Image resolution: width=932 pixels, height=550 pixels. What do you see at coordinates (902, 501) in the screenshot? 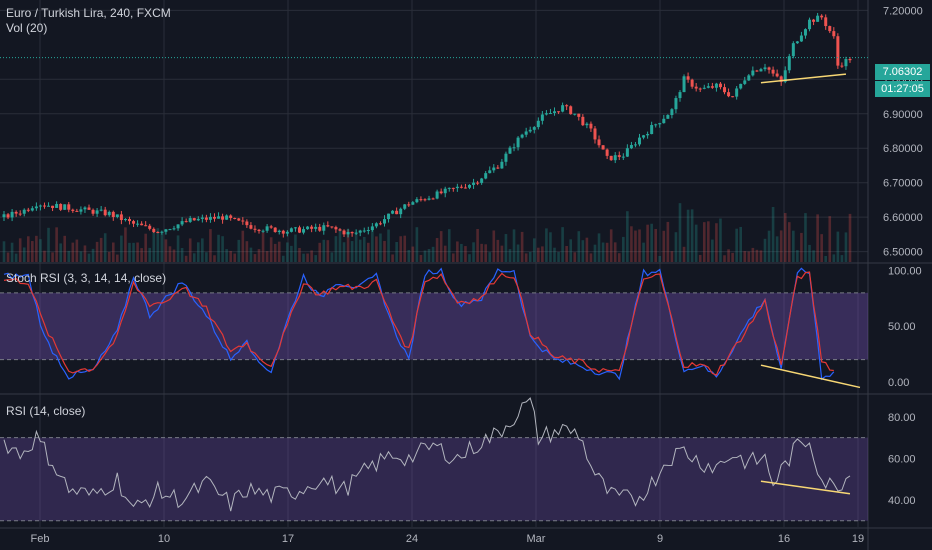
I see `rsi-tick-label: 40.00` at bounding box center [902, 501].